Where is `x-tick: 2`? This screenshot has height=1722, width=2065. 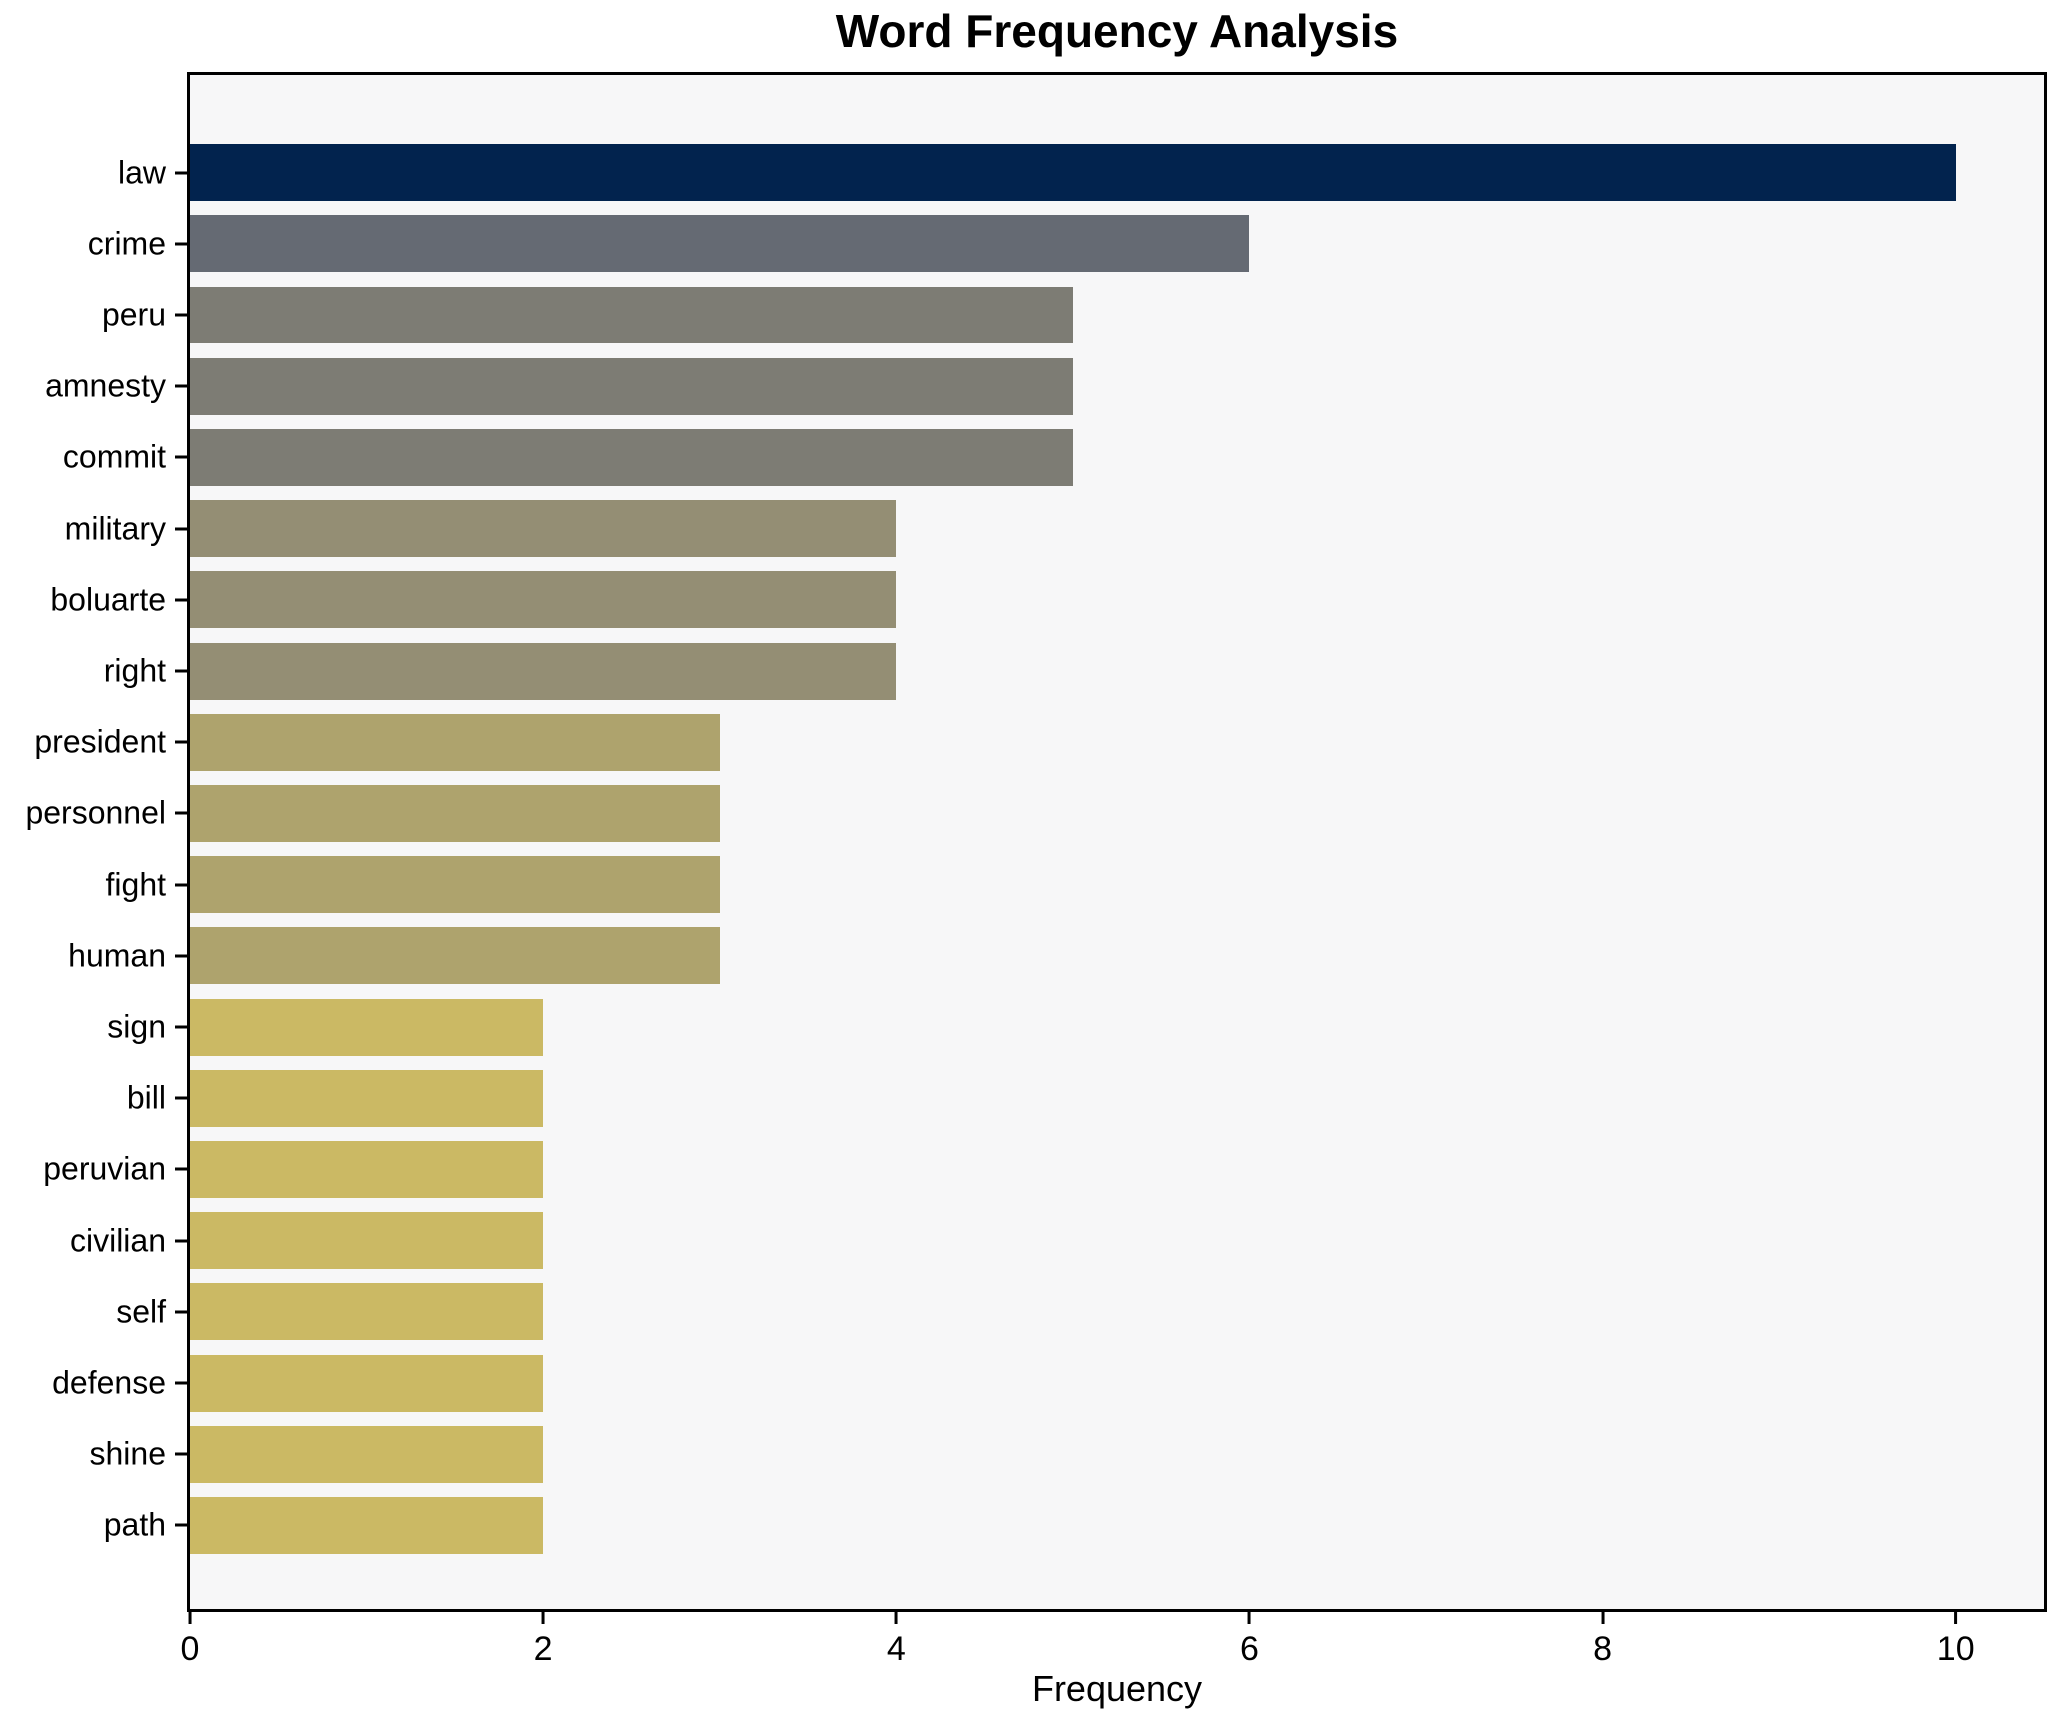
x-tick: 2 is located at coordinates (543, 1640).